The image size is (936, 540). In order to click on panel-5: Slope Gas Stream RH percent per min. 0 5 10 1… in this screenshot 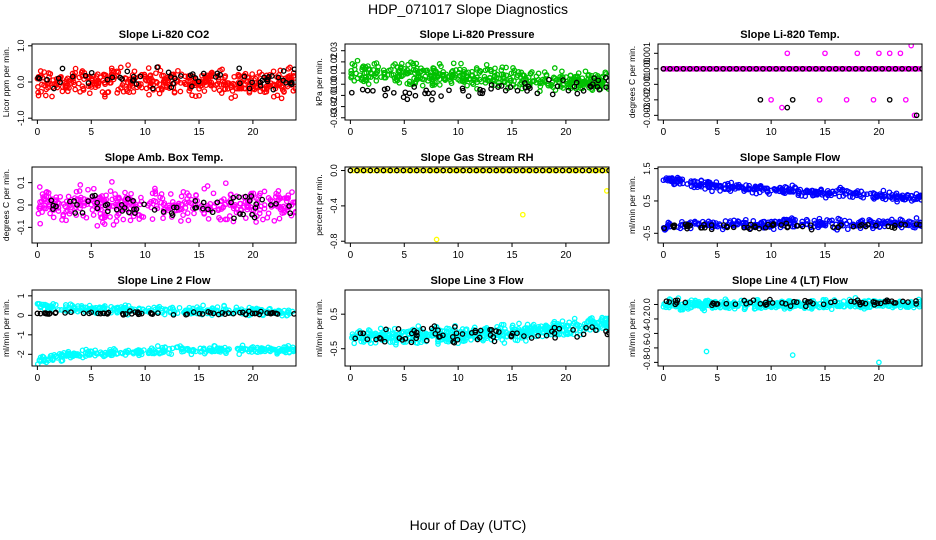, I will do `click(462, 206)`.